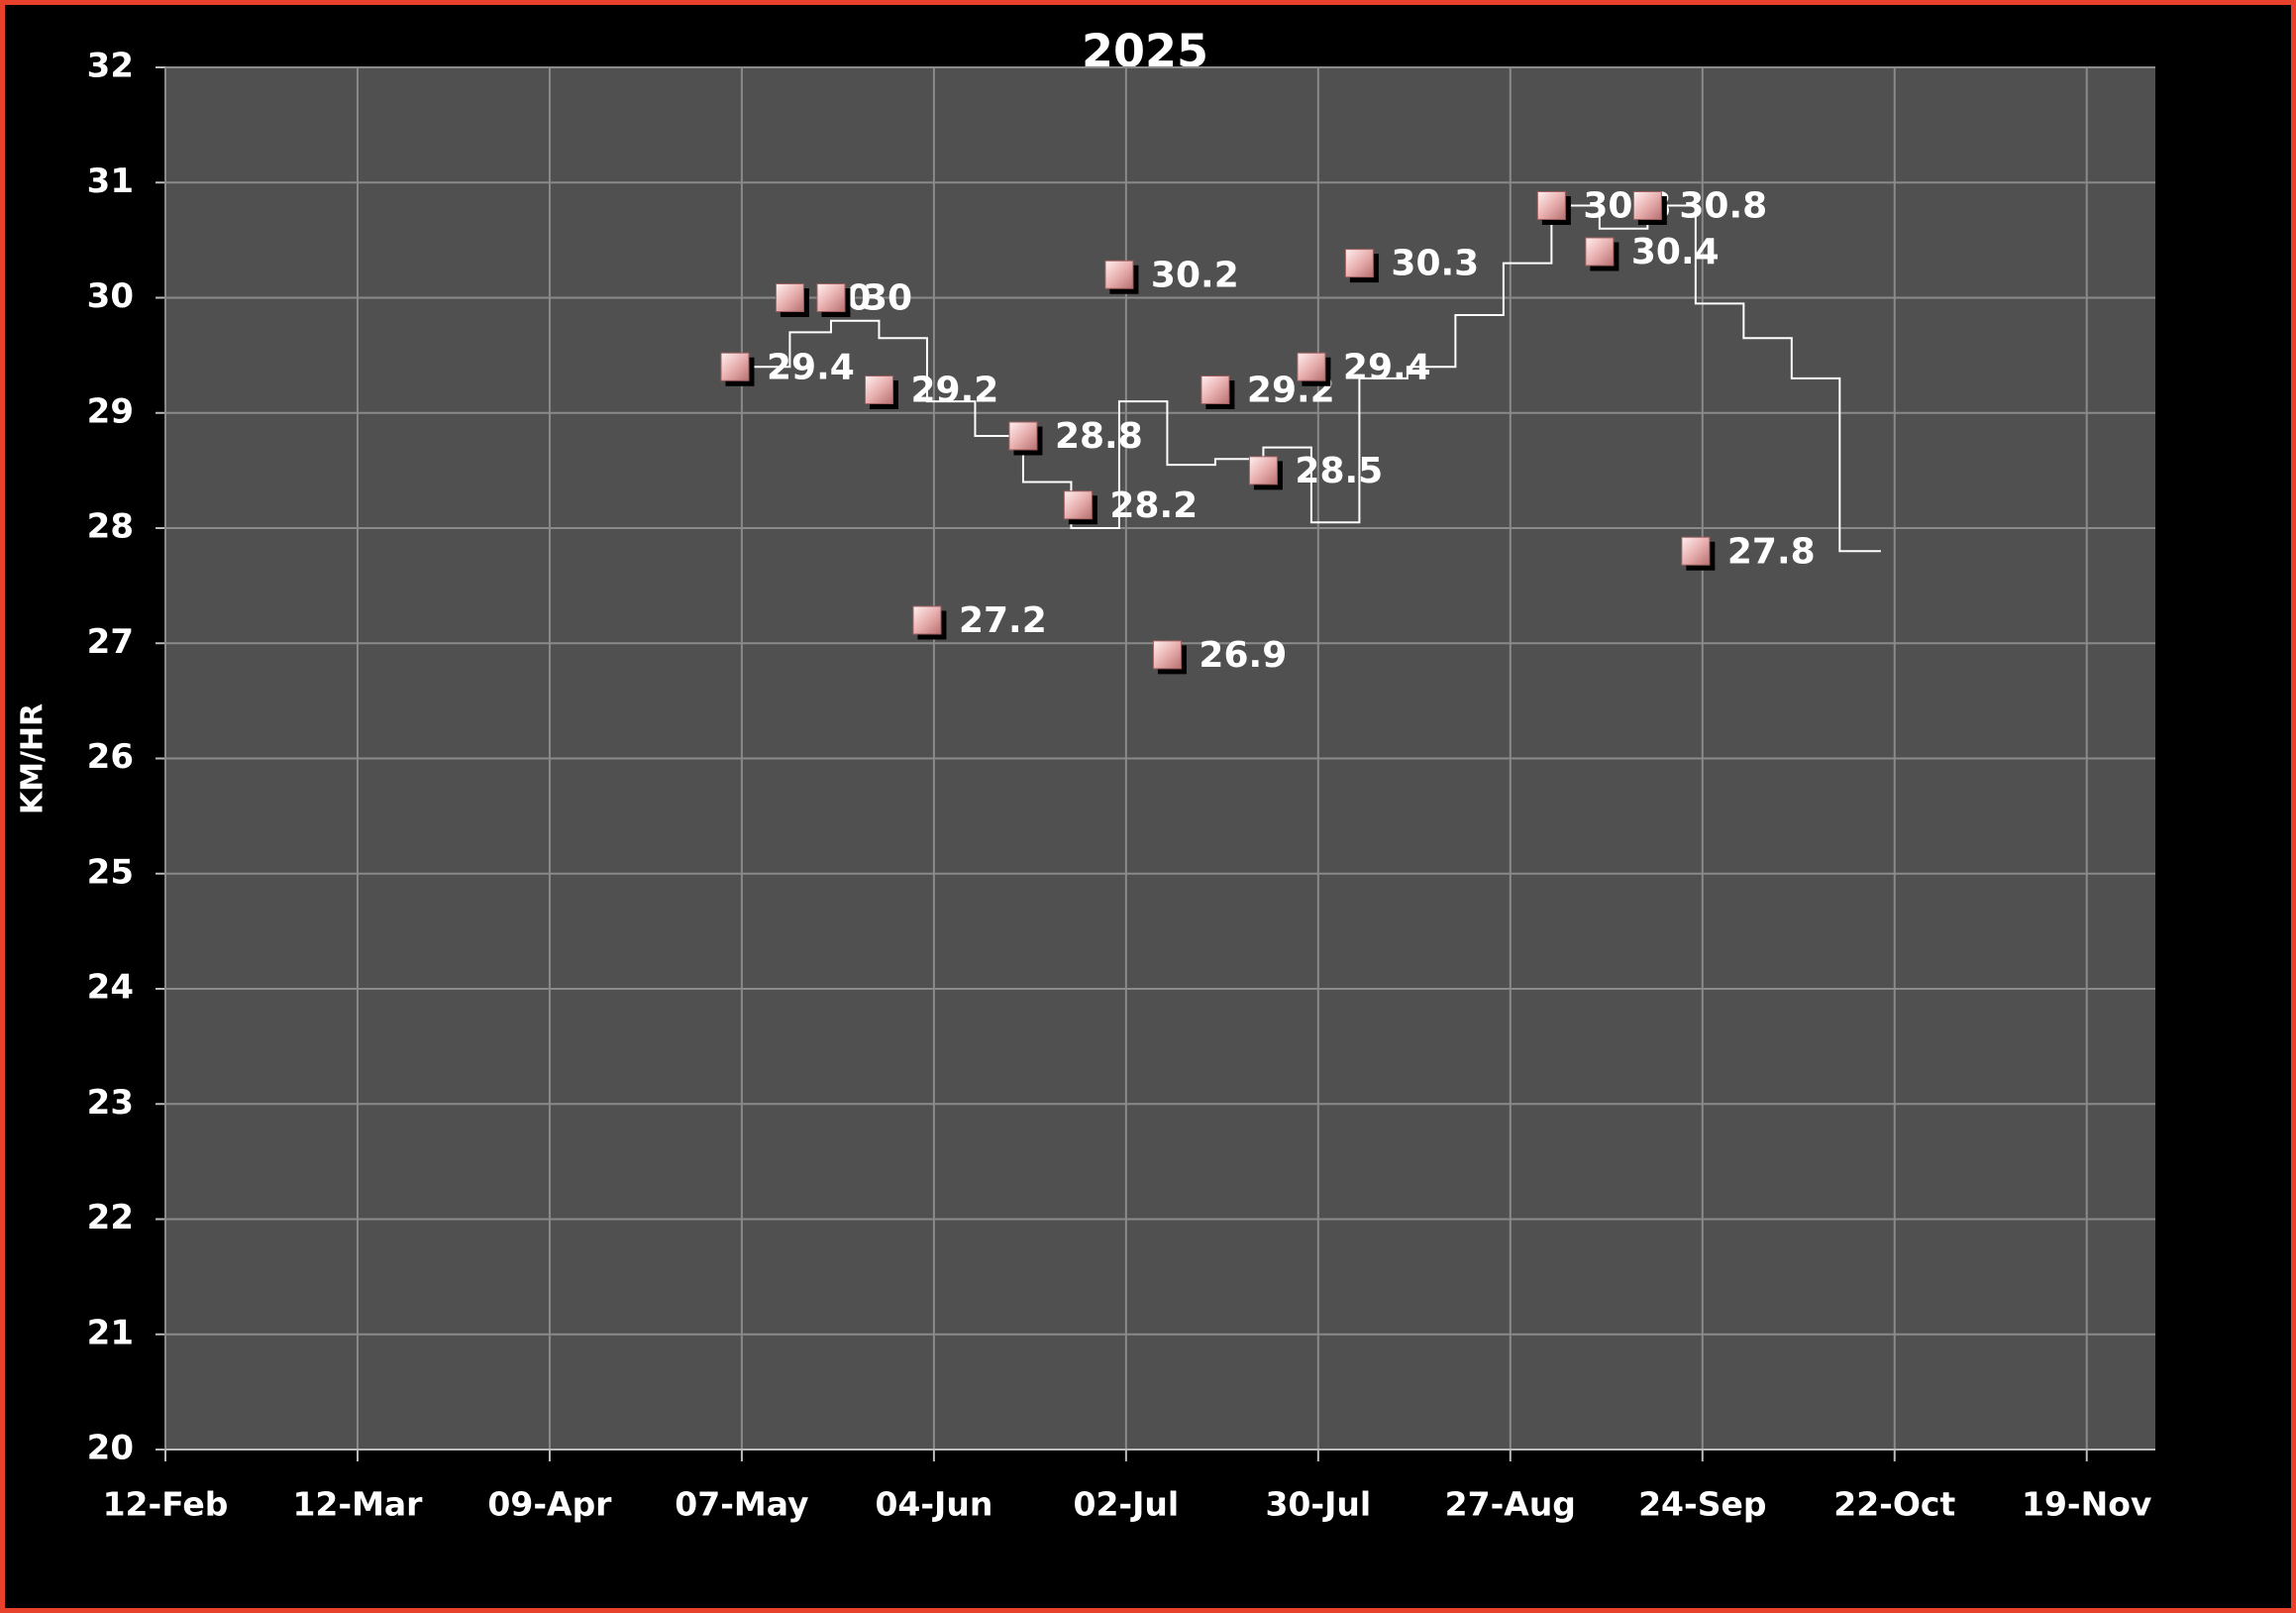  I want to click on data-label: 28.5, so click(1339, 471).